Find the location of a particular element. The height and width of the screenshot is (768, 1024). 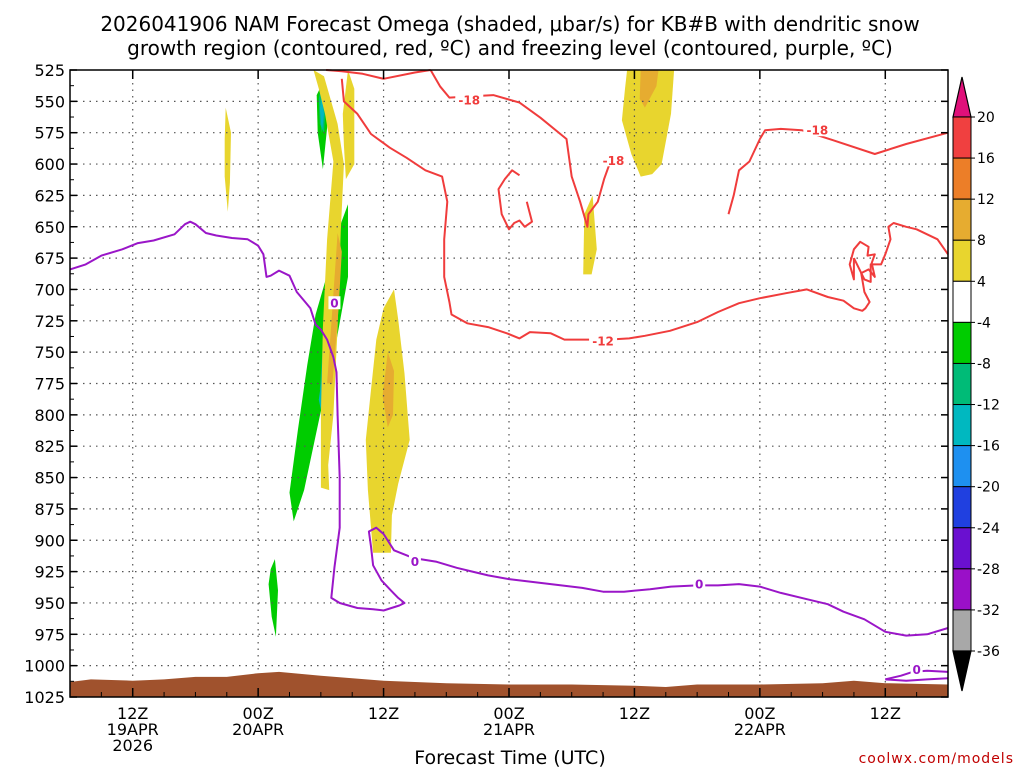

y-tick-label-775: 775 is located at coordinates (49, 384).